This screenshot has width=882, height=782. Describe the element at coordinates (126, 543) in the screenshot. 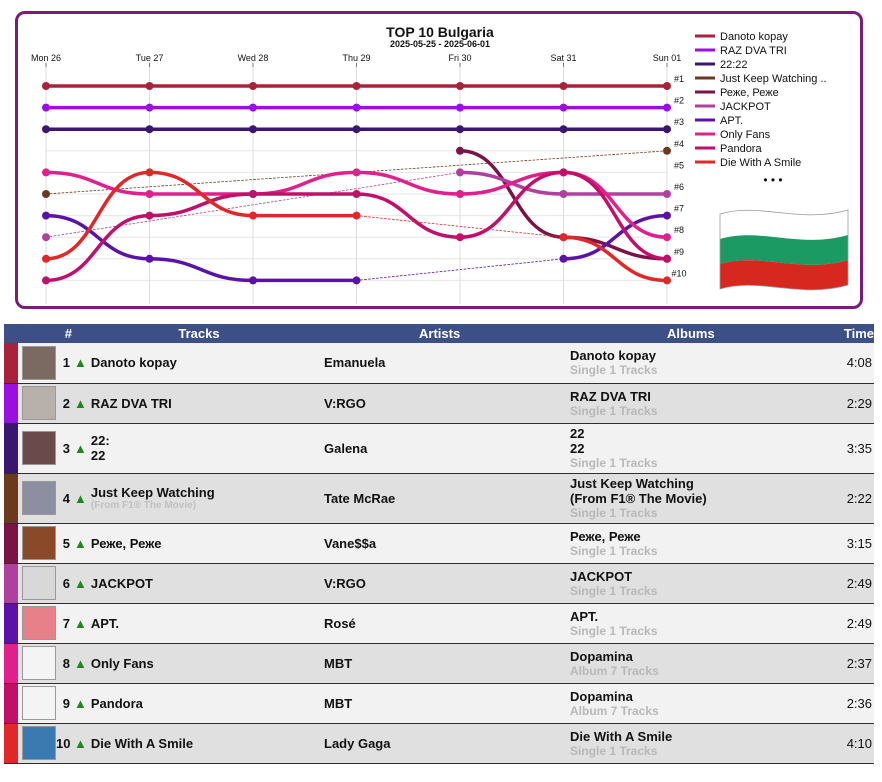

I see `track-title: Реже, Реже` at that location.